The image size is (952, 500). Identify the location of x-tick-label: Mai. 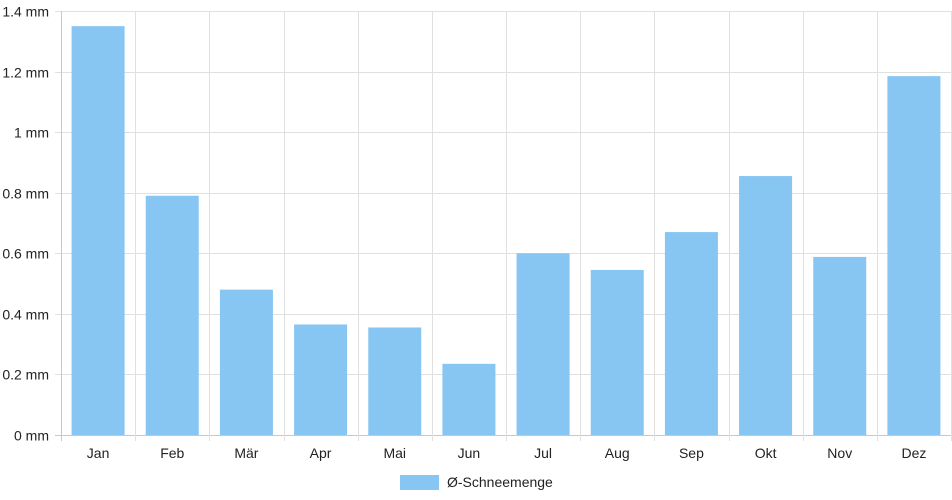
(394, 453).